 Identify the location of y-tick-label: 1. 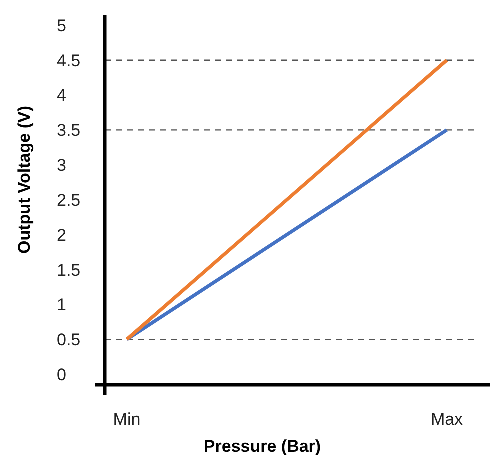
(61, 305).